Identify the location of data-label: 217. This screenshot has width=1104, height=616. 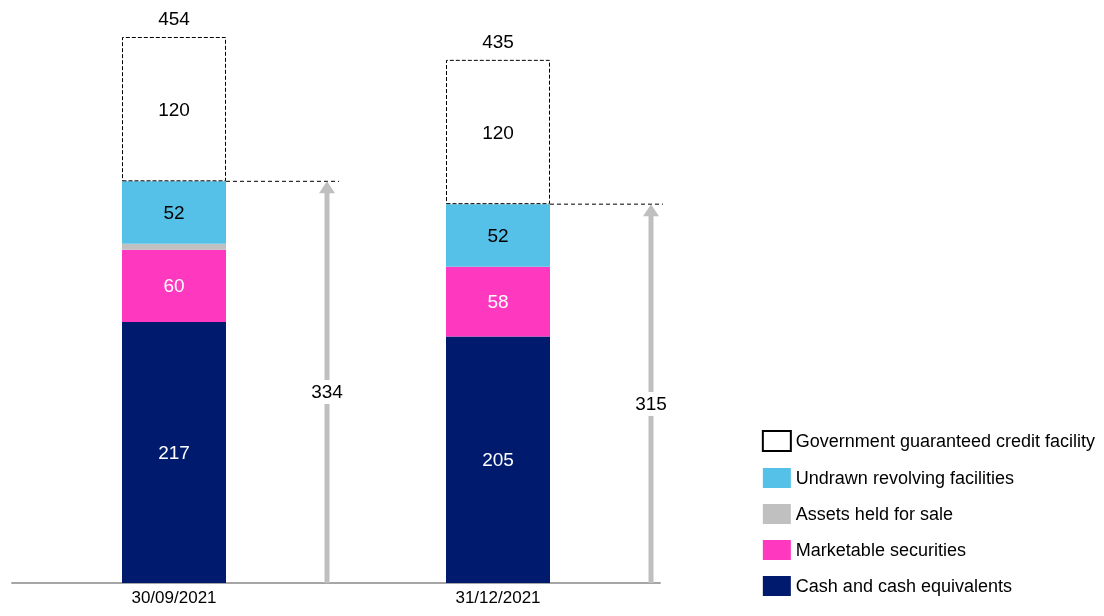
(174, 453).